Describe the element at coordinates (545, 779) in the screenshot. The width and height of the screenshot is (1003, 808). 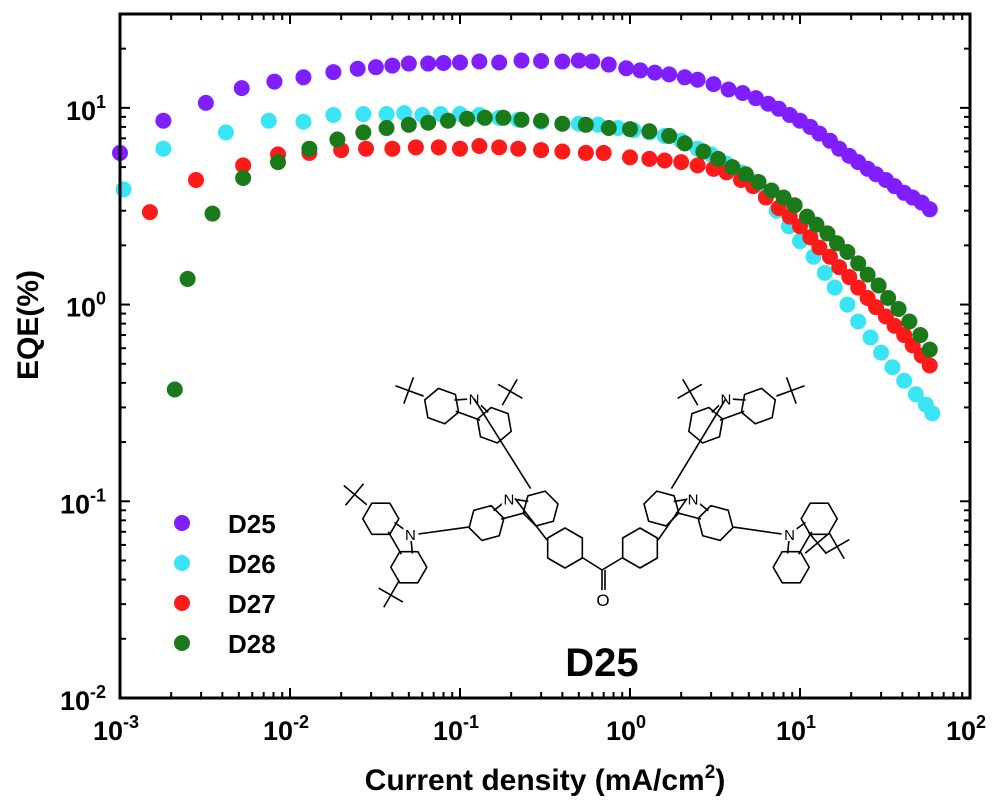
I see `x-axis-label: Current density (mA/cm2)` at that location.